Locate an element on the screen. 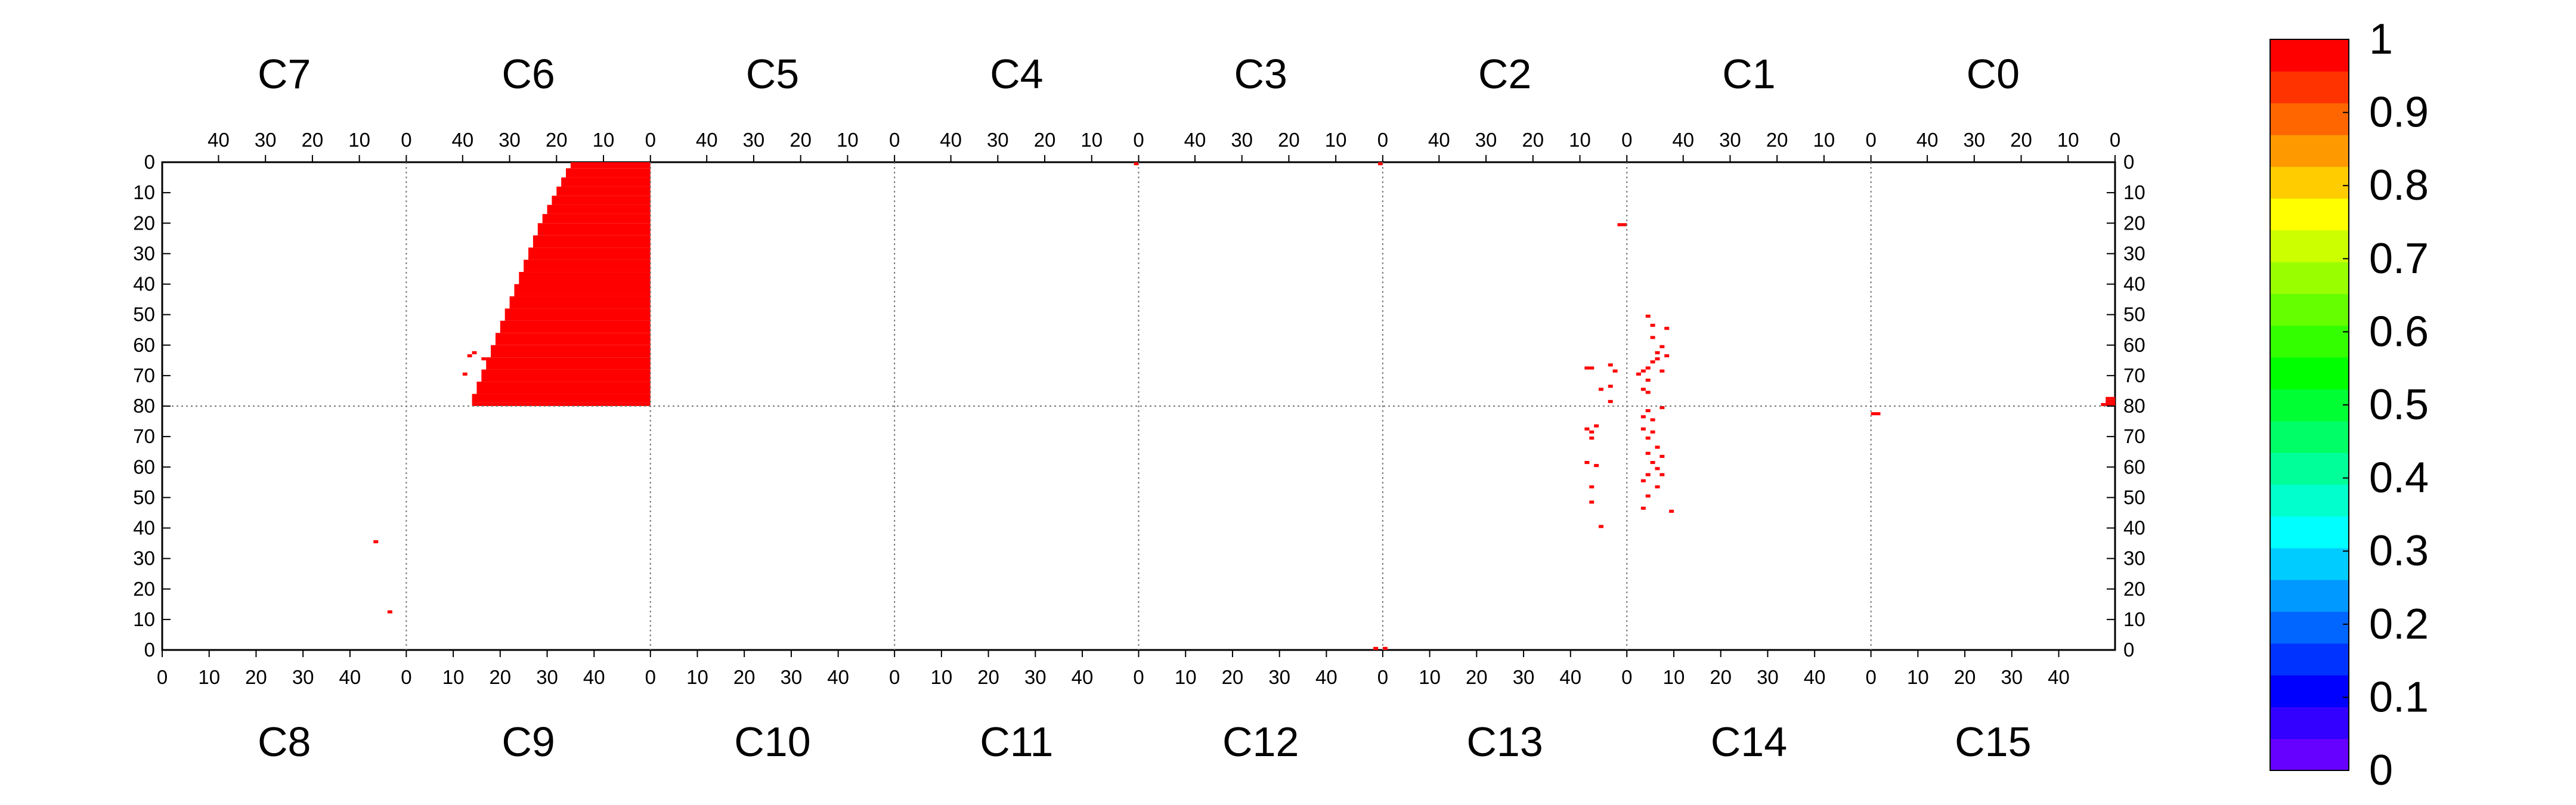 Image resolution: width=2576 pixels, height=805 pixels. bottom-chip-label: C8 is located at coordinates (284, 742).